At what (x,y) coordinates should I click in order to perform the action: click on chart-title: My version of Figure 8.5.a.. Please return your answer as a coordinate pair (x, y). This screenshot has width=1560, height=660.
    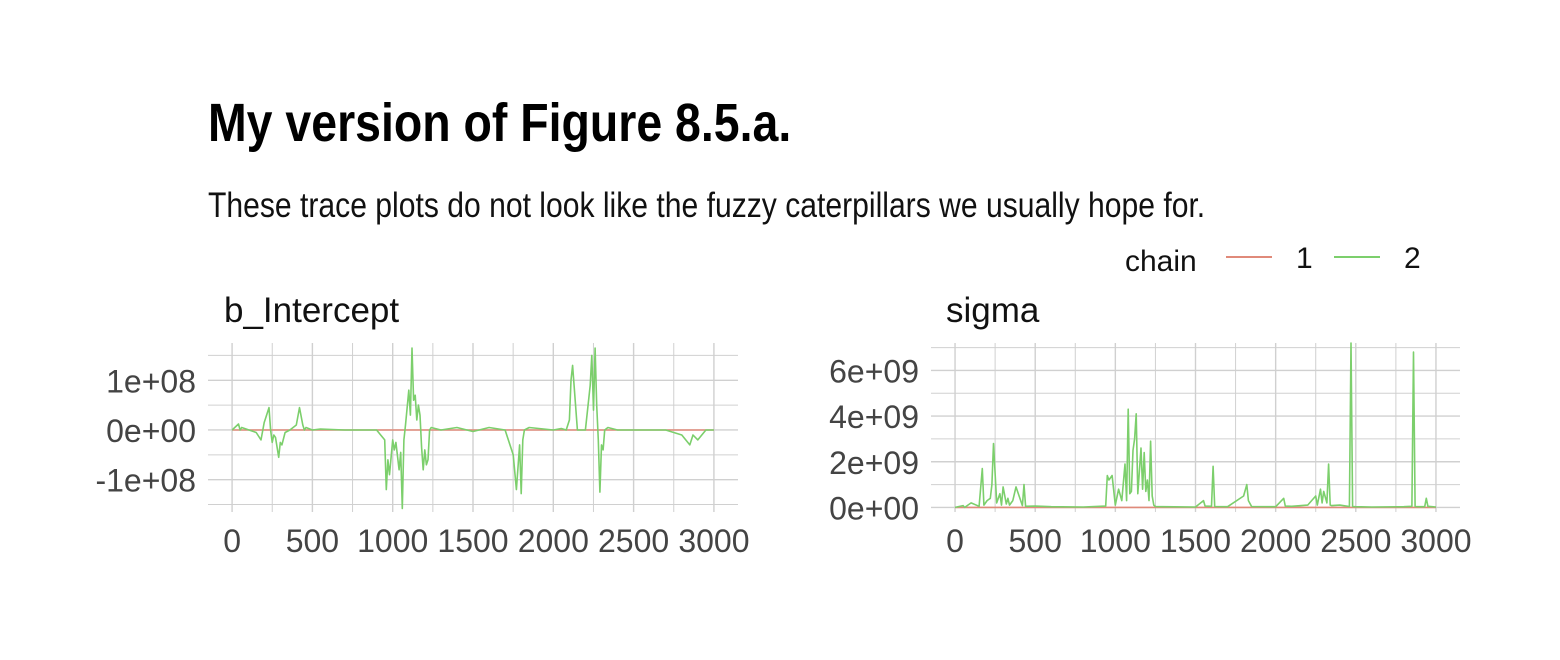
    Looking at the image, I should click on (500, 123).